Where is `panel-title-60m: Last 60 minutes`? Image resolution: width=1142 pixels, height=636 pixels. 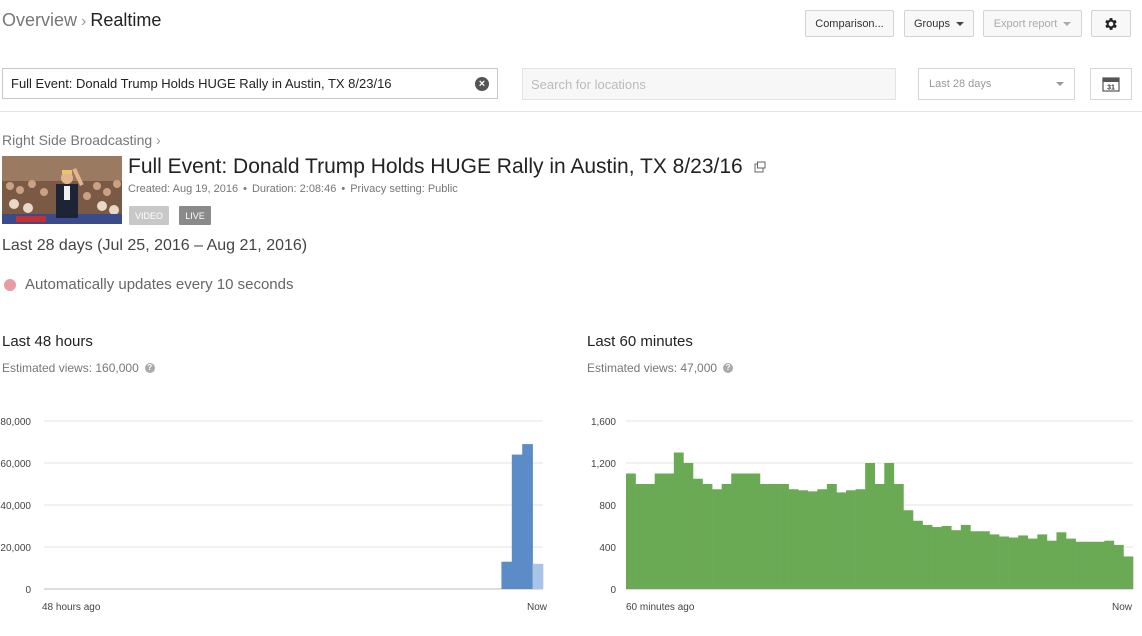
panel-title-60m: Last 60 minutes is located at coordinates (640, 341).